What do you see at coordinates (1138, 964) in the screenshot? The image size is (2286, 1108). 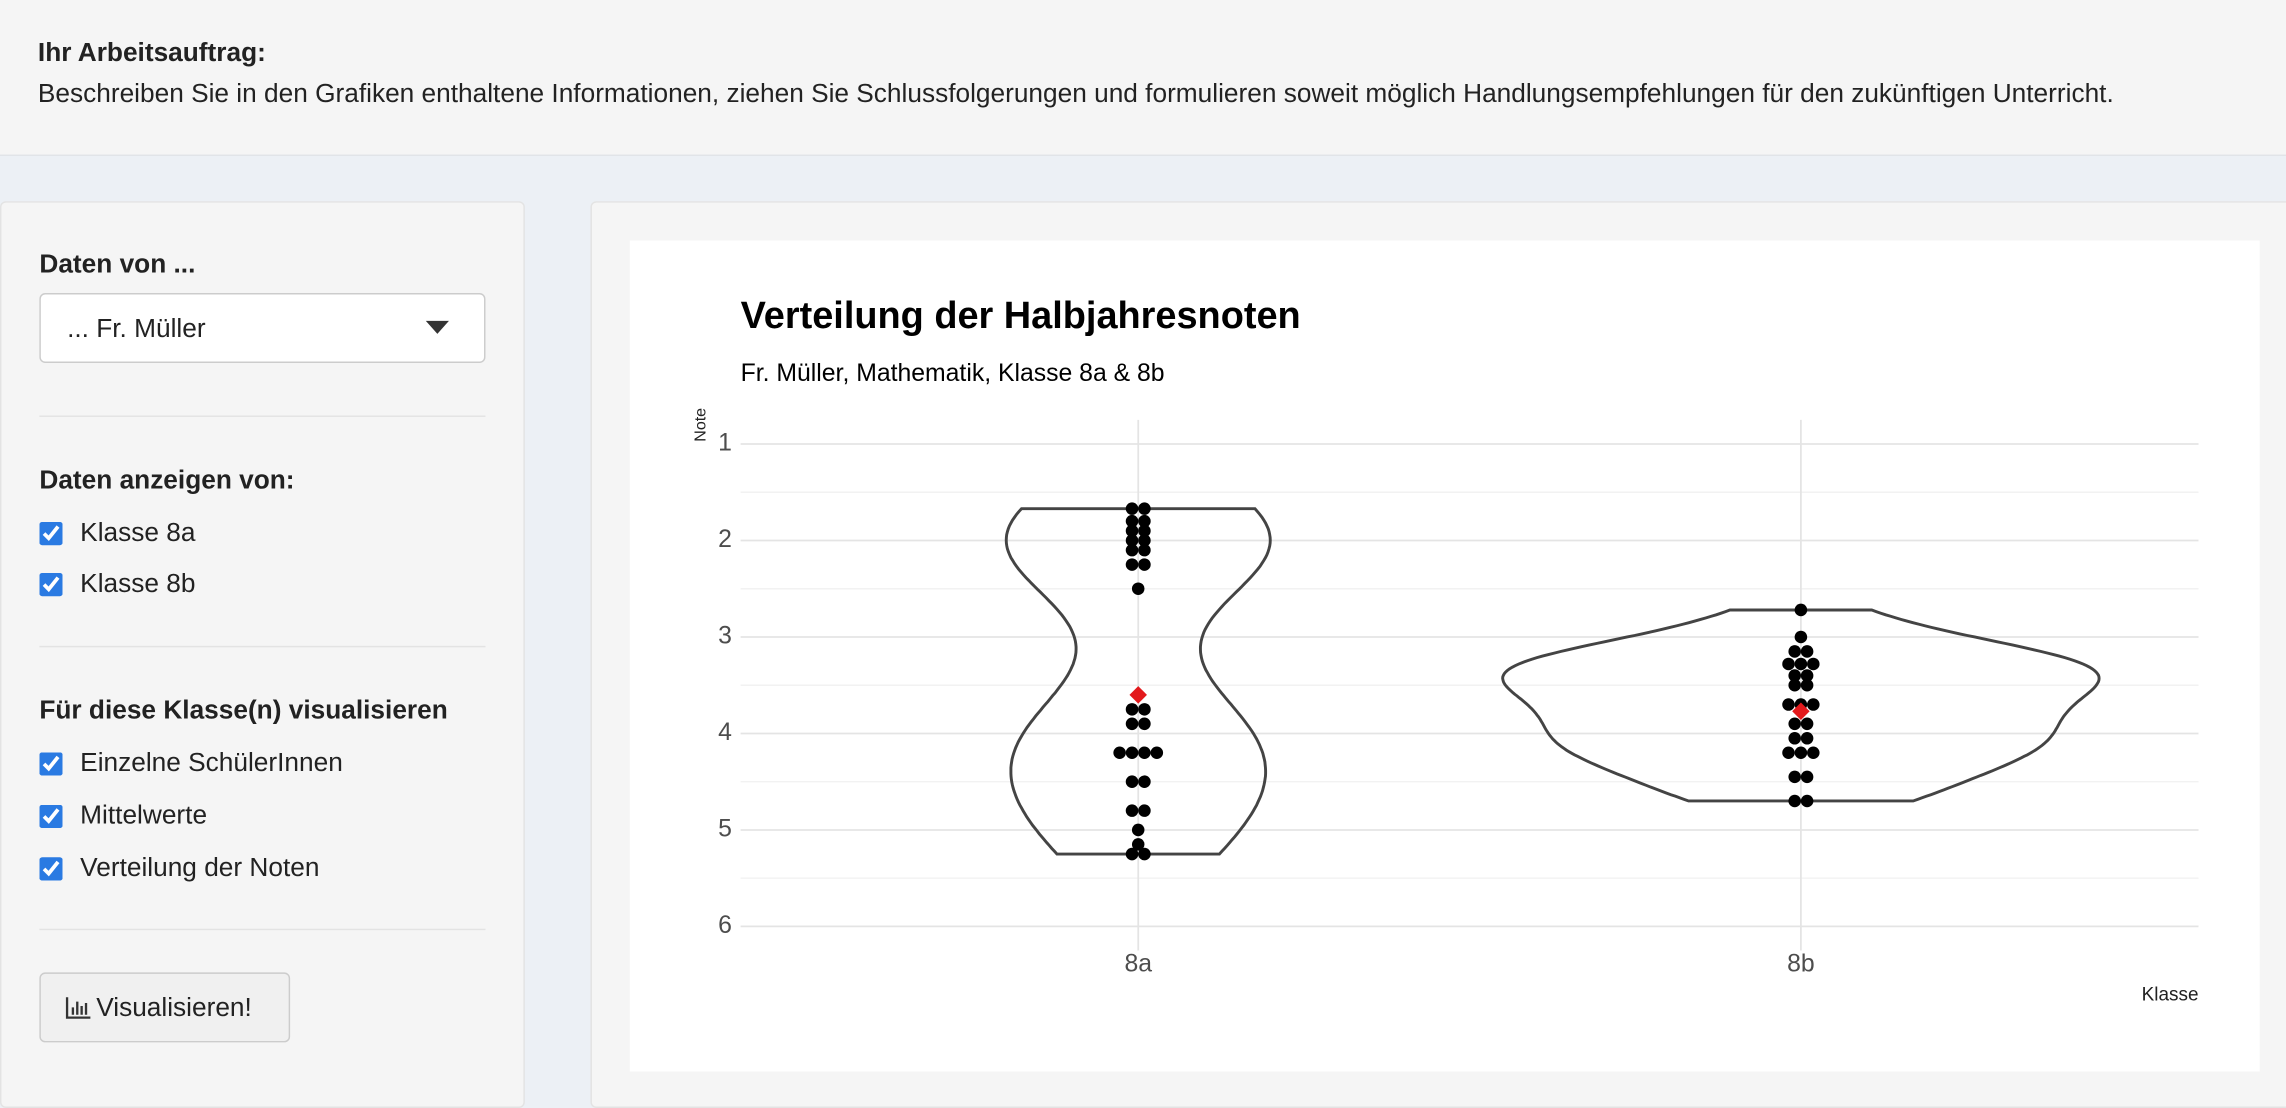 I see `x-tick-label: 8a` at bounding box center [1138, 964].